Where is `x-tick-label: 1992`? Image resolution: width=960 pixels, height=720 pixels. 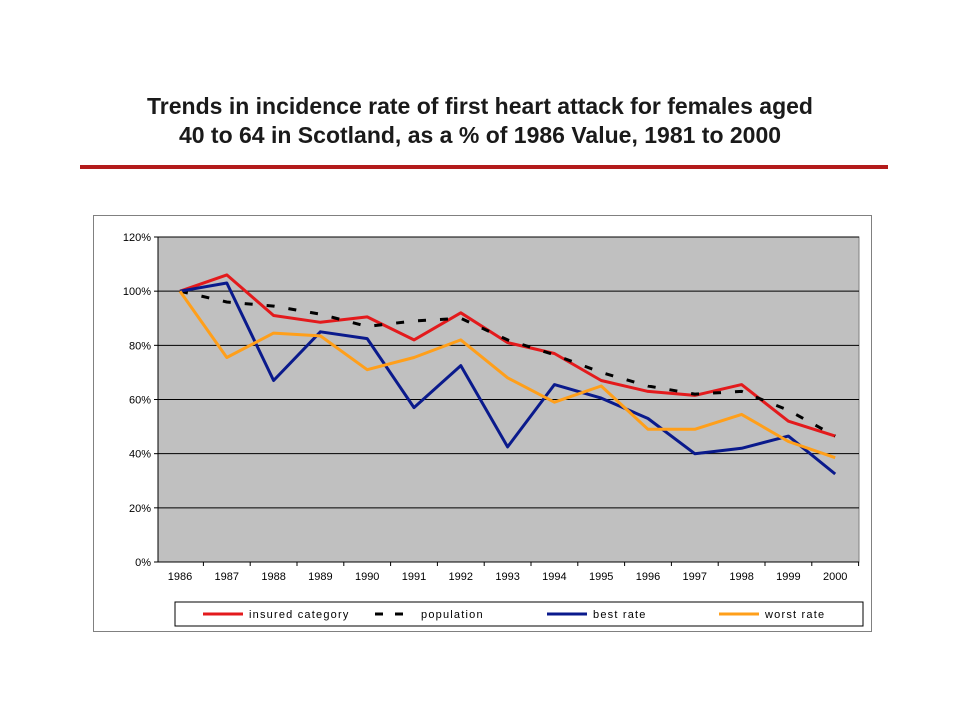
x-tick-label: 1992 is located at coordinates (461, 577).